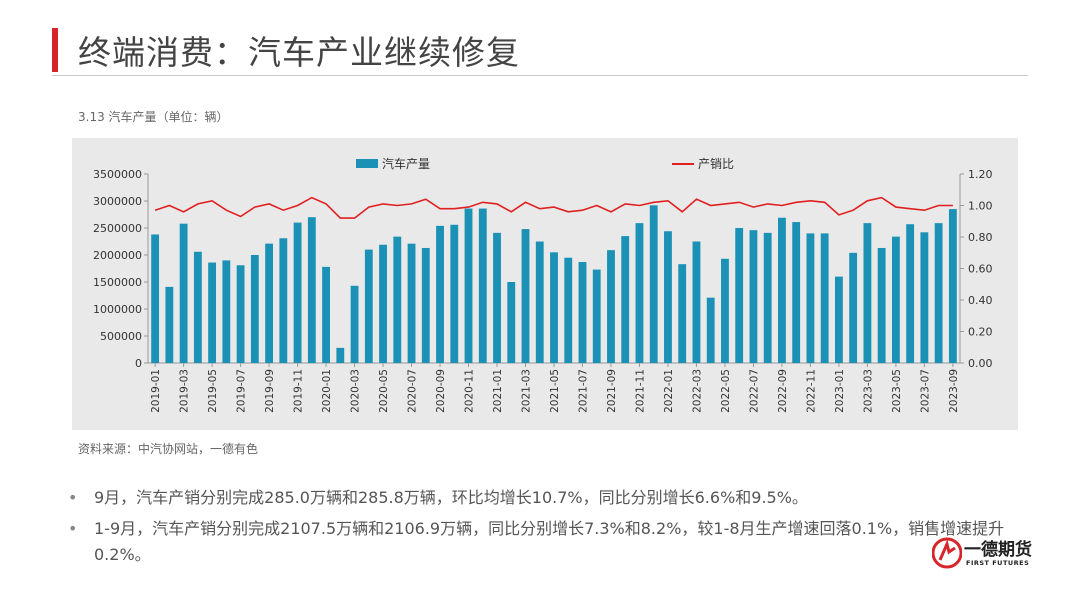  What do you see at coordinates (553, 207) in the screenshot?
I see `line-series` at bounding box center [553, 207].